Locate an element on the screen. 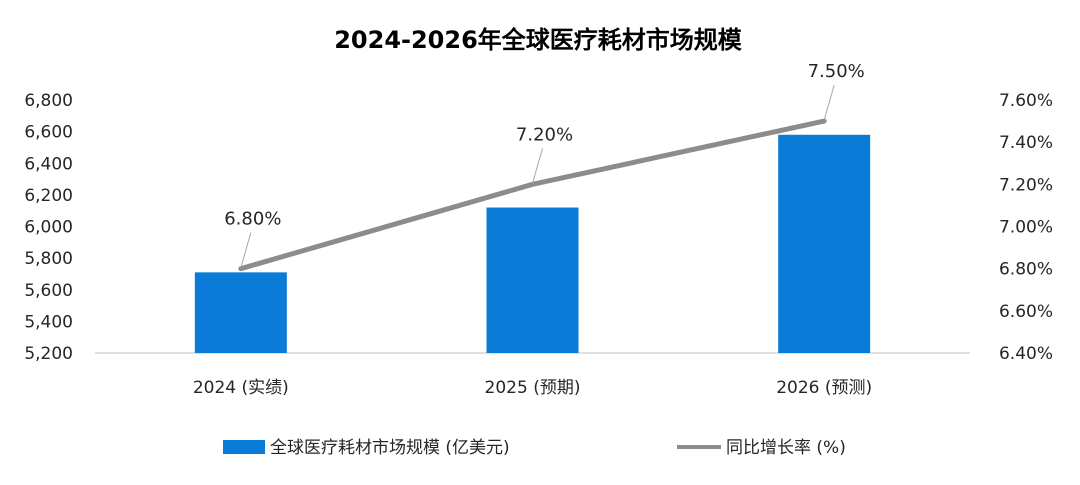 The height and width of the screenshot is (485, 1080). y-right-tick-label: 7.40% is located at coordinates (1026, 143).